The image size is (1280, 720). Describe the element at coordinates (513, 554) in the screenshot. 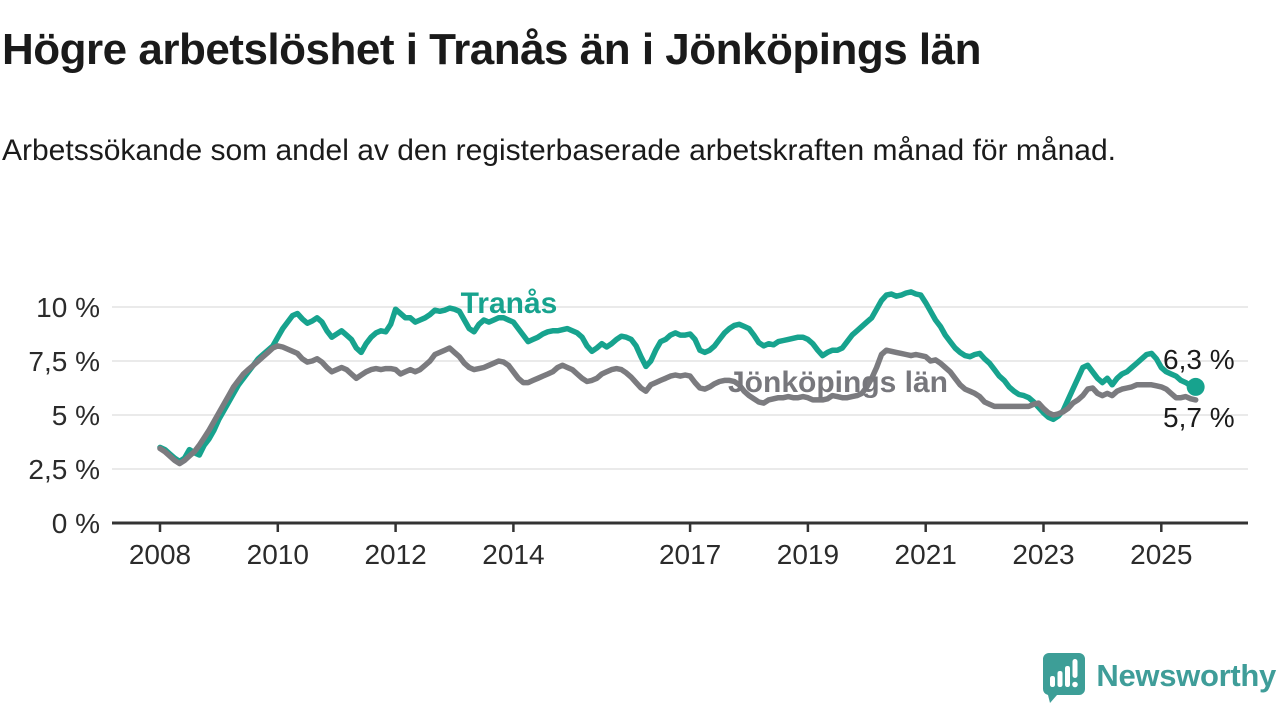

I see `x-axis-tick-label: 2014` at that location.